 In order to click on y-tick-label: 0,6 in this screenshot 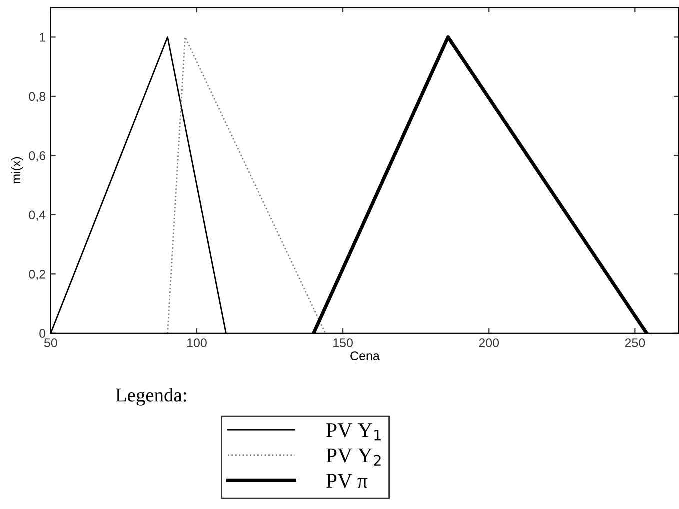, I will do `click(37, 157)`.